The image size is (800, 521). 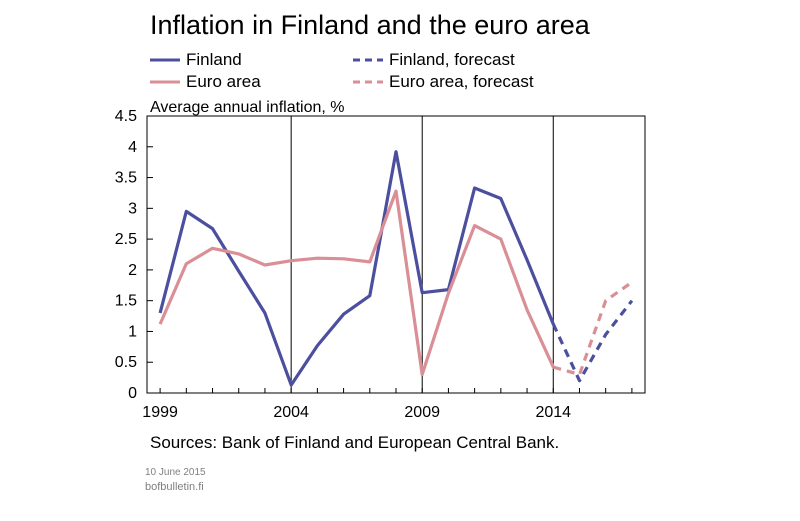 I want to click on chart-title: Inflation in Finland and the euro area, so click(x=370, y=25).